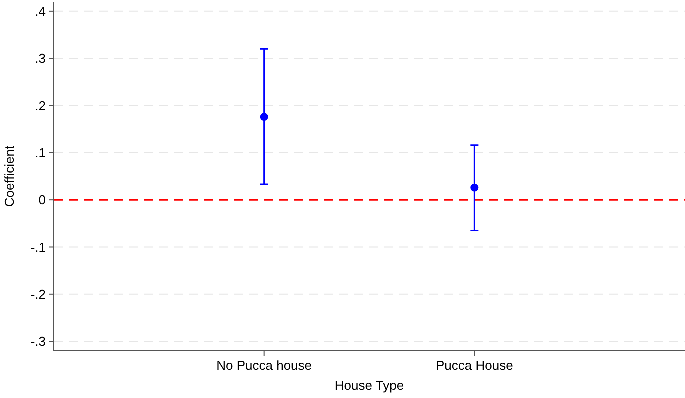 The width and height of the screenshot is (685, 398). I want to click on y-tick-label: .3, so click(40, 58).